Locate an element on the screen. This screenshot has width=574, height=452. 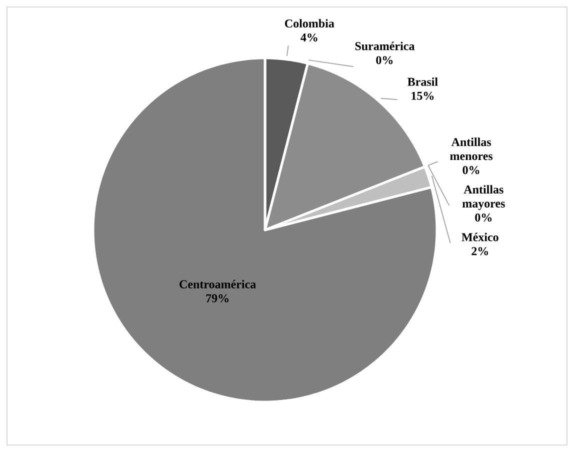
slice-label: México is located at coordinates (480, 237).